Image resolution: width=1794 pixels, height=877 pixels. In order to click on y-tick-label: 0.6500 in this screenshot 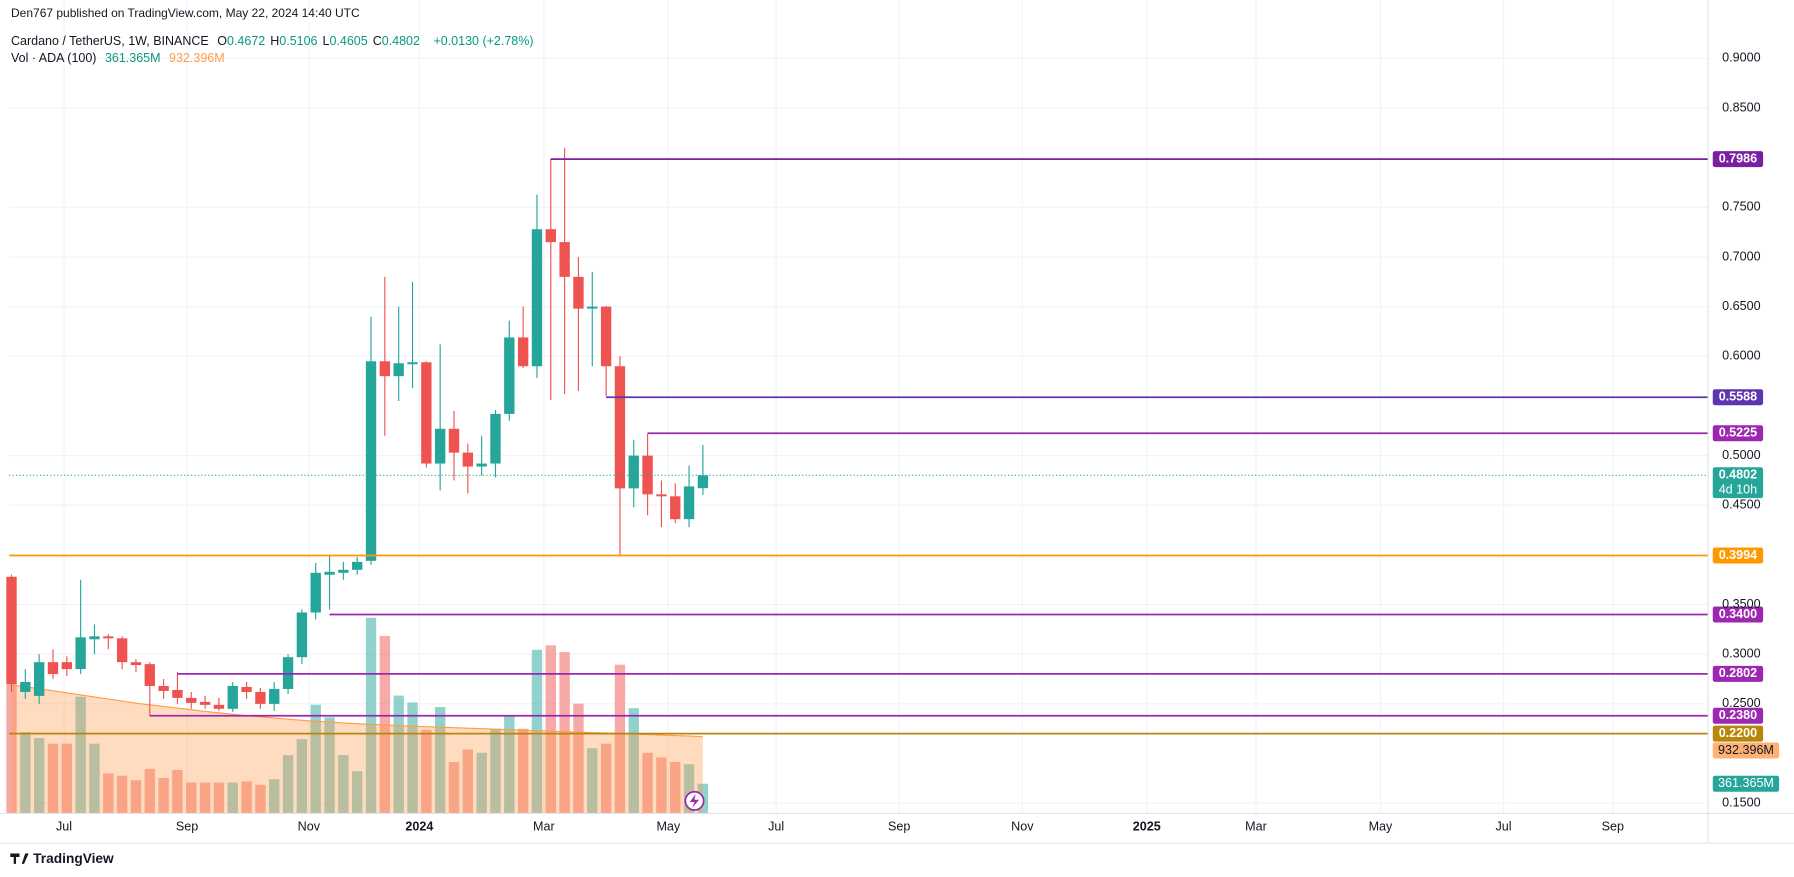, I will do `click(1741, 306)`.